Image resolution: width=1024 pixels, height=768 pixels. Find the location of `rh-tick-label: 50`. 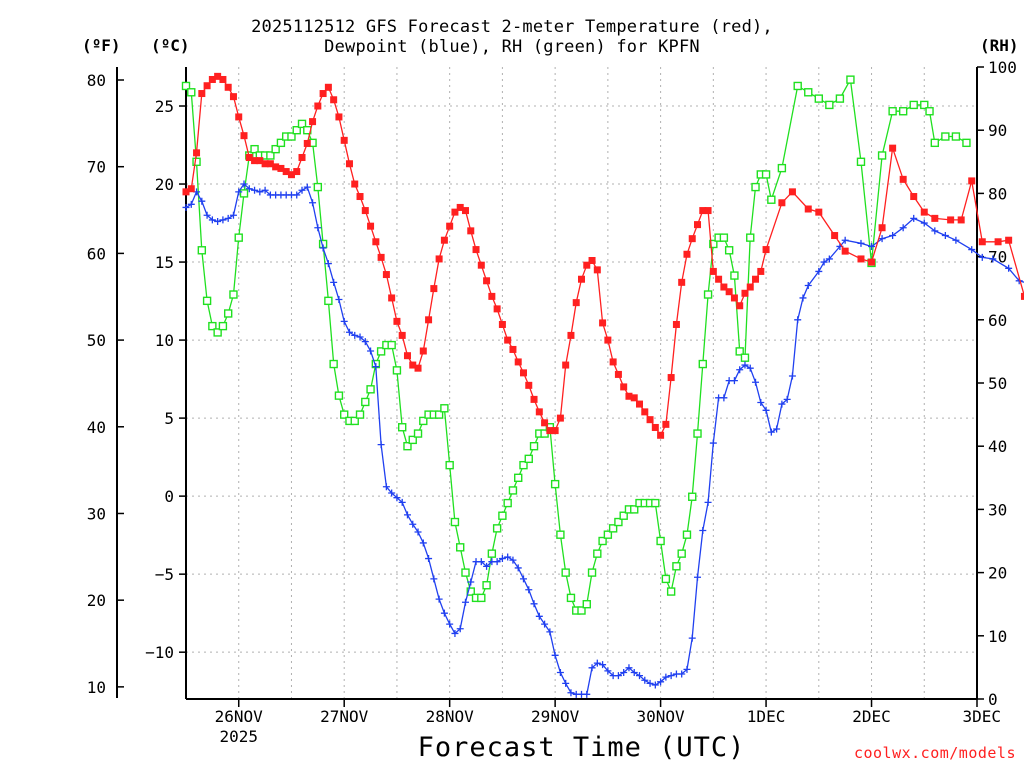

rh-tick-label: 50 is located at coordinates (997, 383).